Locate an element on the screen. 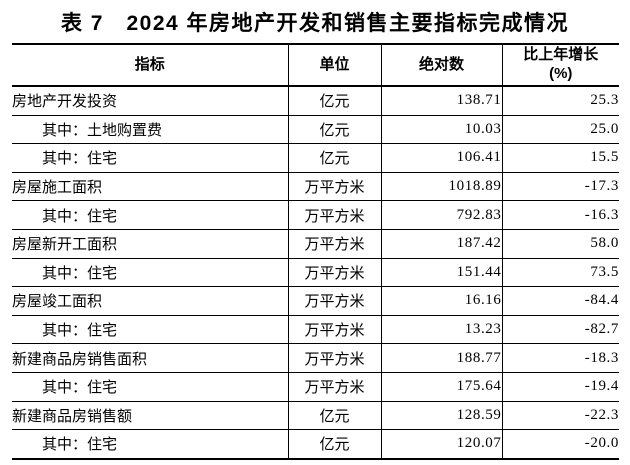 This screenshot has height=465, width=630. table-row: 其中：住宅 万平方米 151.44 73.5 is located at coordinates (315, 273).